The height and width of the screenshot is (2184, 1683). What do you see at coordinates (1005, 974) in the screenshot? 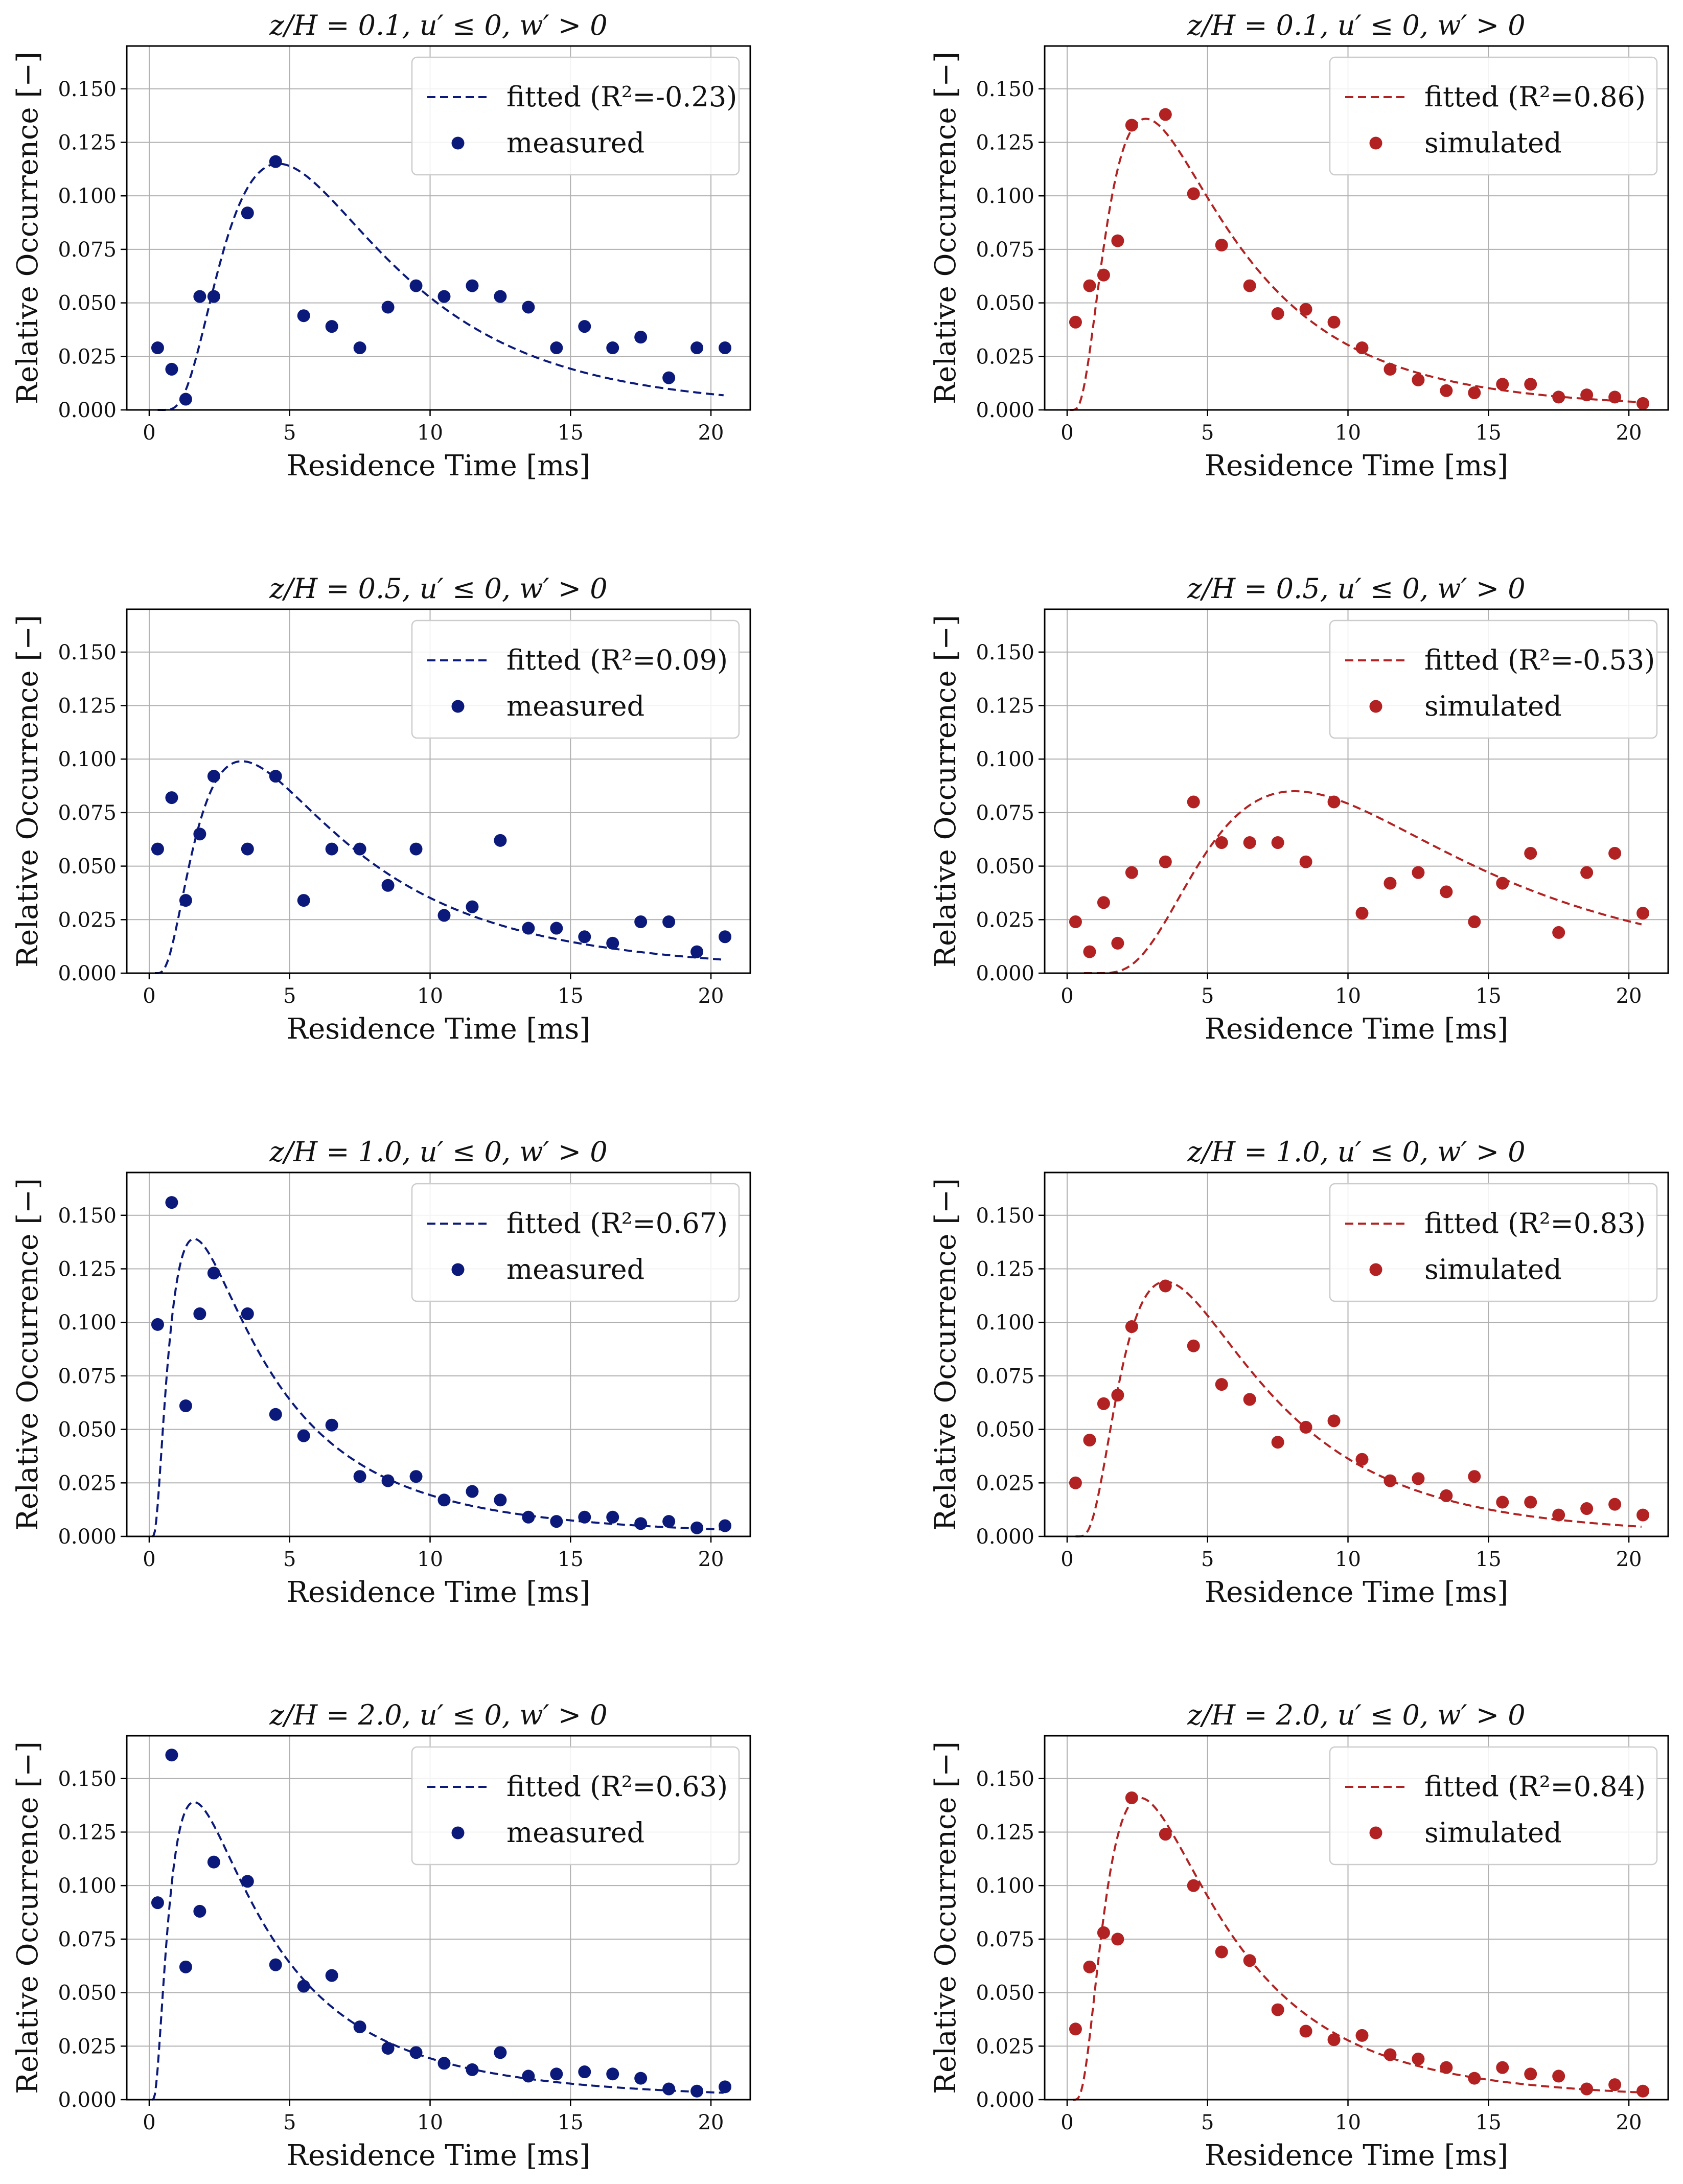
I see `y-tick-label: 0.000` at bounding box center [1005, 974].